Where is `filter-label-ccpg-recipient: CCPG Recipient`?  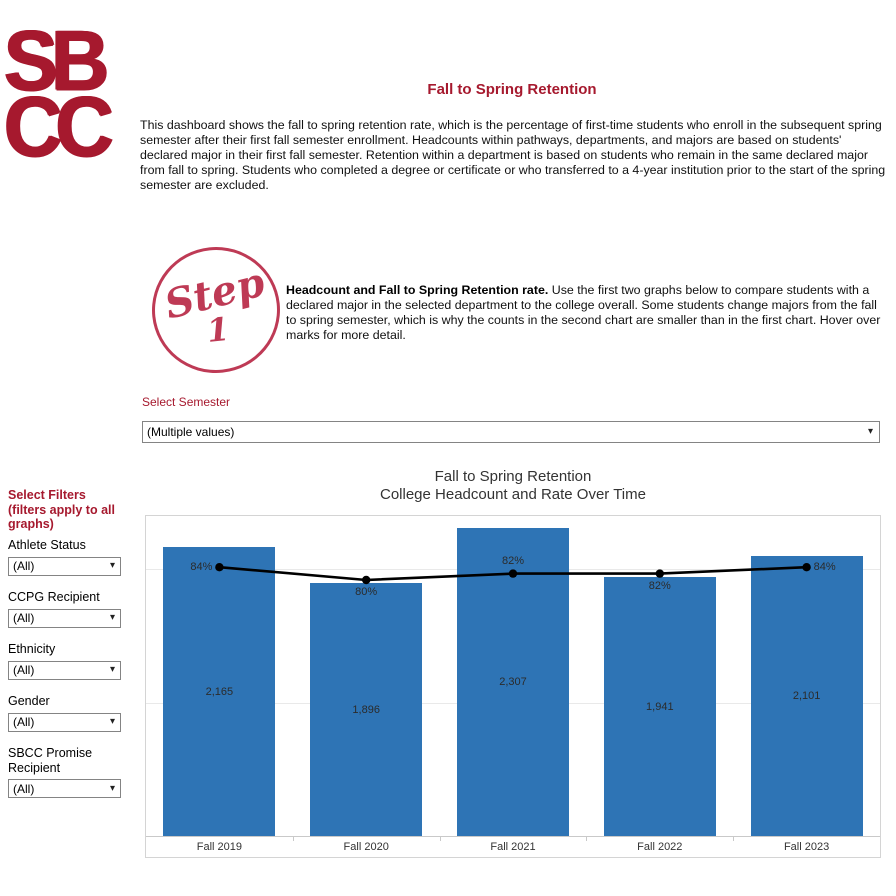
filter-label-ccpg-recipient: CCPG Recipient is located at coordinates (54, 597).